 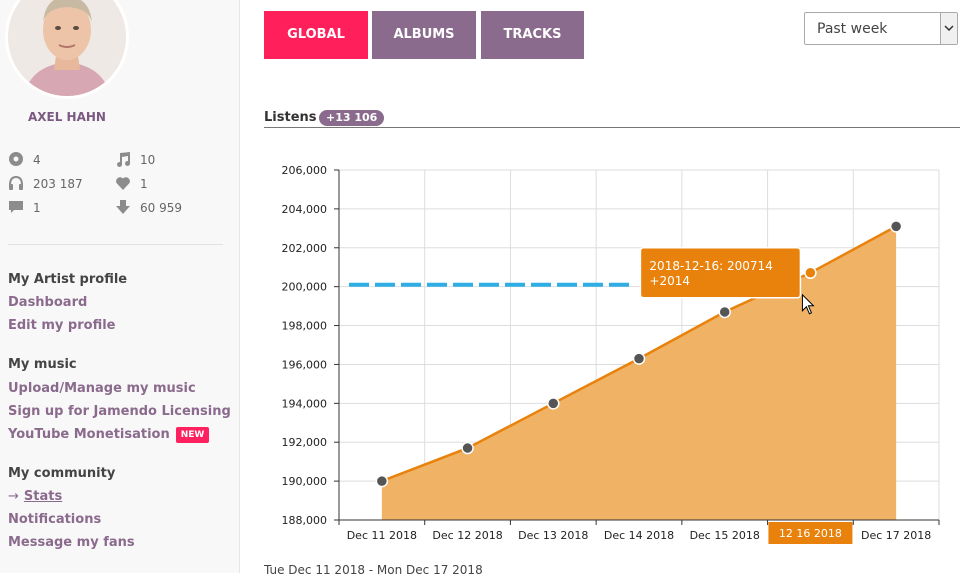 I want to click on comment-icon, so click(x=16, y=207).